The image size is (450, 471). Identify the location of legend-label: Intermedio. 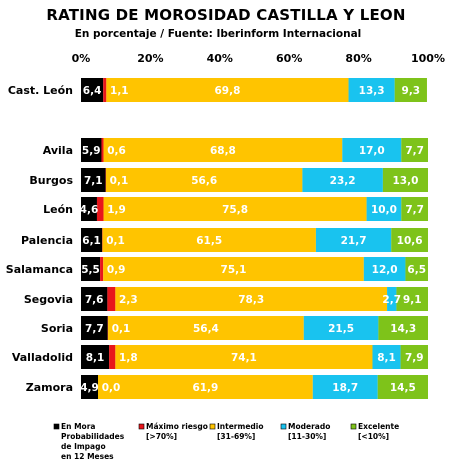
(240, 426).